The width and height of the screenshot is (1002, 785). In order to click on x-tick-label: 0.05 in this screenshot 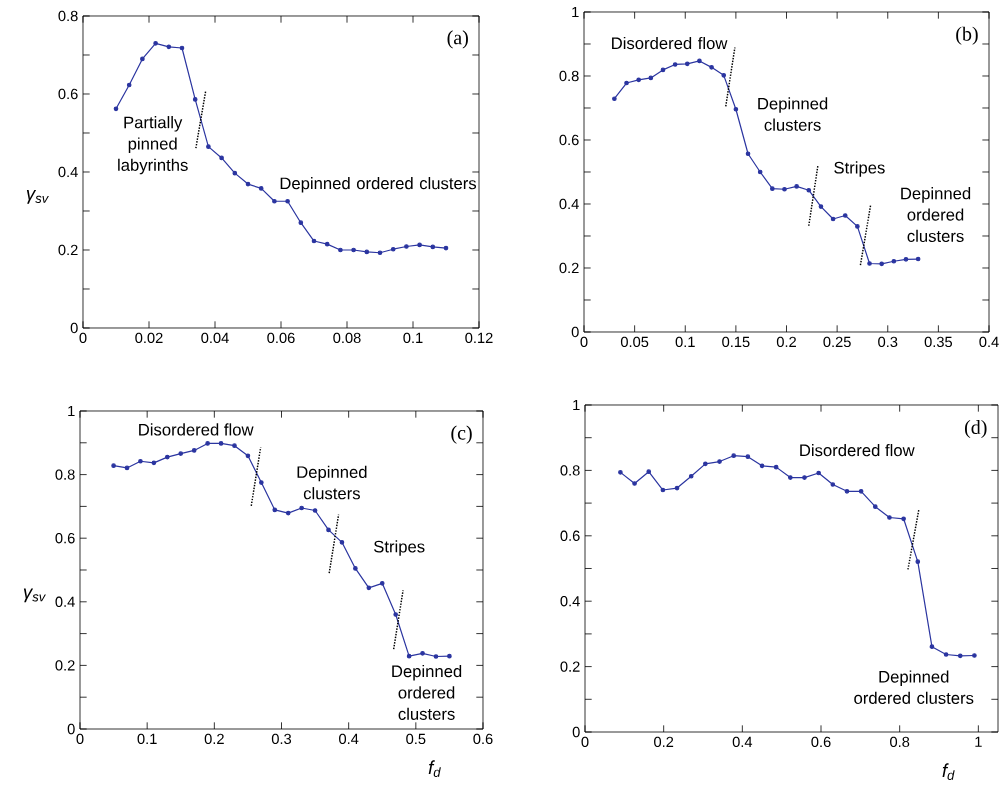, I will do `click(634, 342)`.